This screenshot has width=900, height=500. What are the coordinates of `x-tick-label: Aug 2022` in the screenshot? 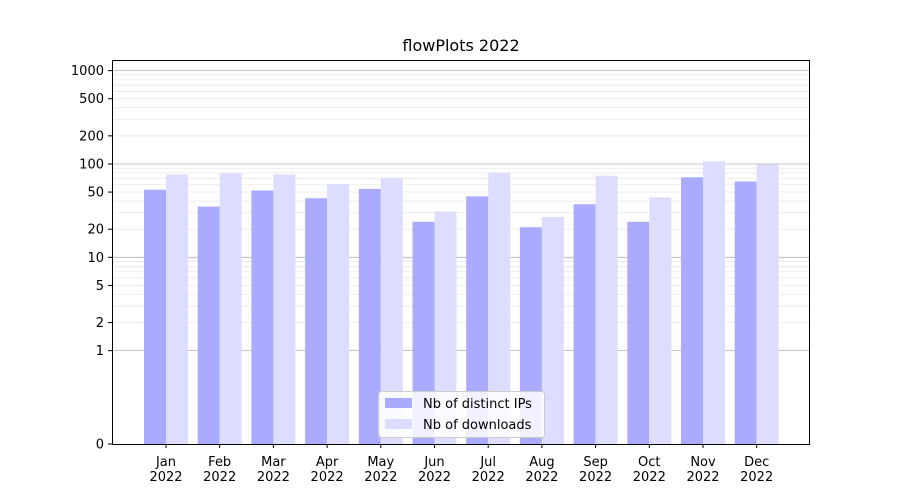 It's located at (541, 470).